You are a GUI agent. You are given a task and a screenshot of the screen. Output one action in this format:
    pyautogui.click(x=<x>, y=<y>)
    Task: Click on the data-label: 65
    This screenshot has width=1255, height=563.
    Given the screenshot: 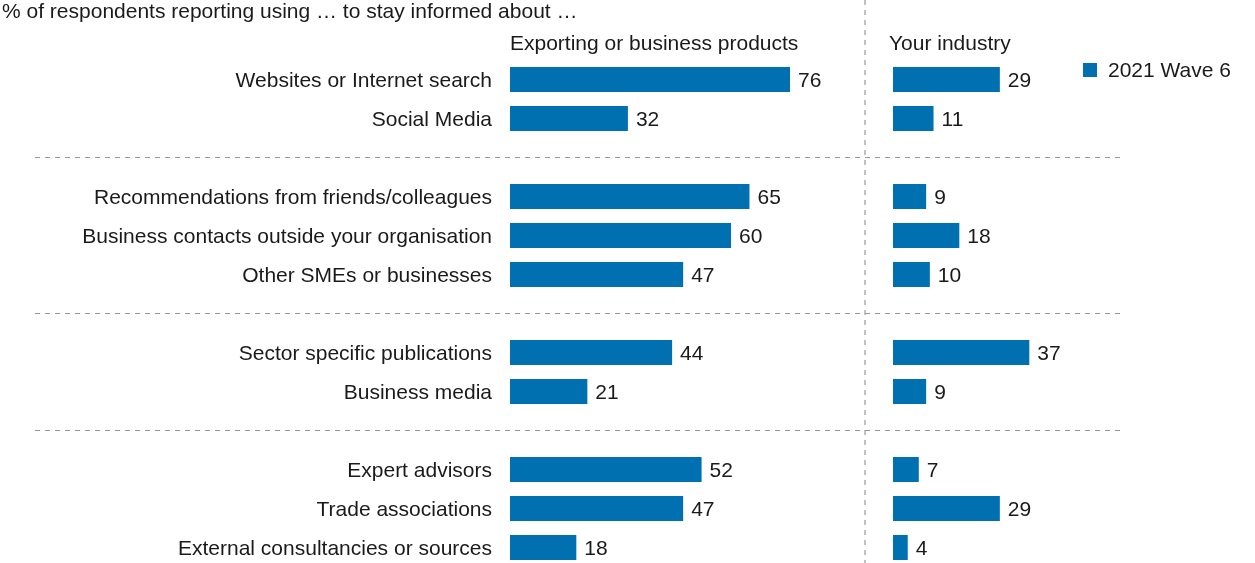 What is the action you would take?
    pyautogui.click(x=769, y=196)
    